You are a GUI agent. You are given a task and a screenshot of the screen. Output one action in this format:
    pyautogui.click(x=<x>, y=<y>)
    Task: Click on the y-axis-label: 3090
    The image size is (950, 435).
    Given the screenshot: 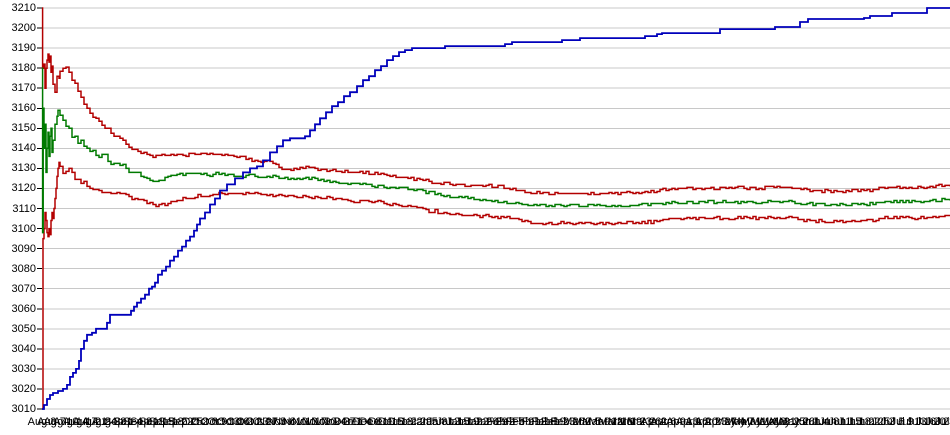 What is the action you would take?
    pyautogui.click(x=23, y=248)
    